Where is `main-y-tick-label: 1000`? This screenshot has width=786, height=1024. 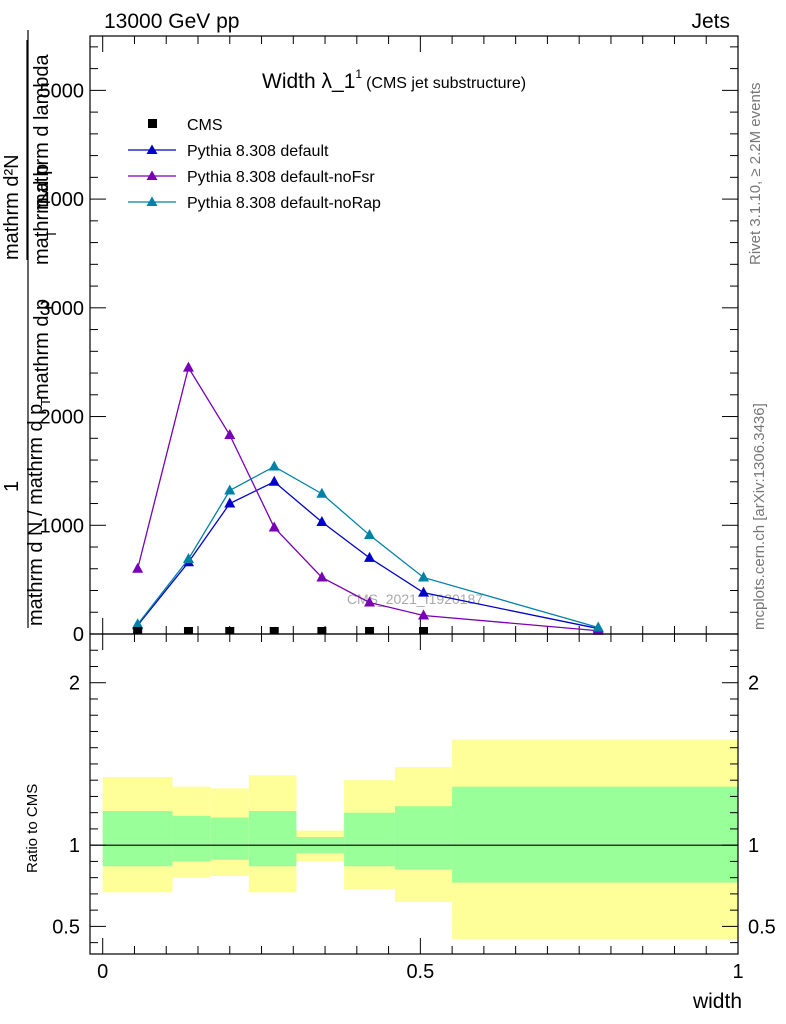 main-y-tick-label: 1000 is located at coordinates (62, 526).